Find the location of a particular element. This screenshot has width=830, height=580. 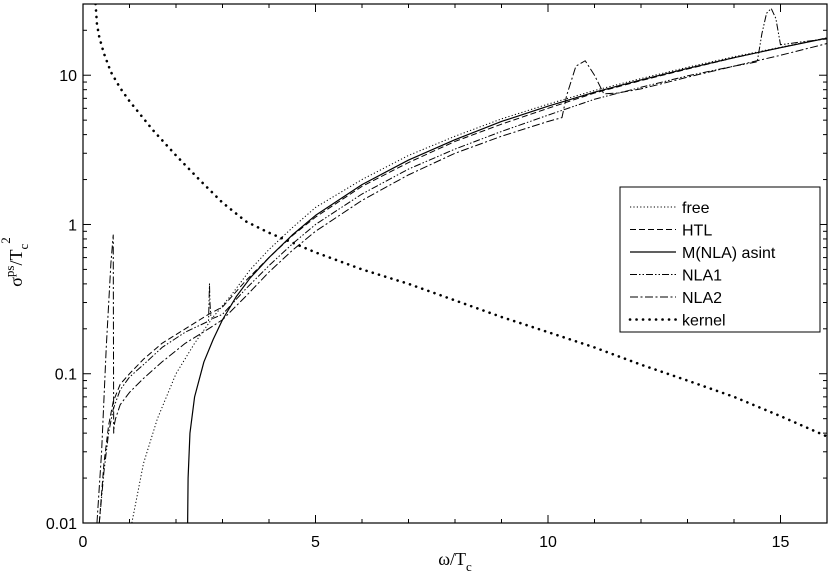

x-axis-title-main: ω/T is located at coordinates (452, 559).